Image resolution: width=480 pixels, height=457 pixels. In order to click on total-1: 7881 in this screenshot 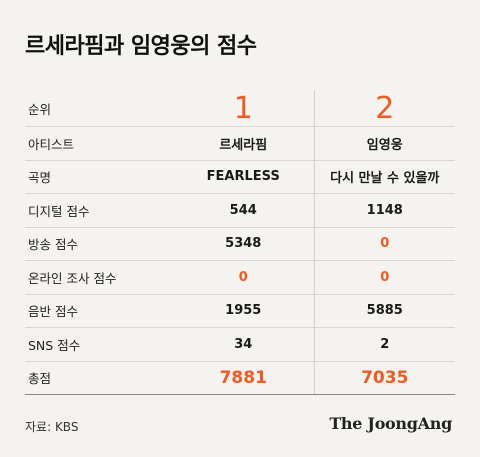, I will do `click(243, 377)`.